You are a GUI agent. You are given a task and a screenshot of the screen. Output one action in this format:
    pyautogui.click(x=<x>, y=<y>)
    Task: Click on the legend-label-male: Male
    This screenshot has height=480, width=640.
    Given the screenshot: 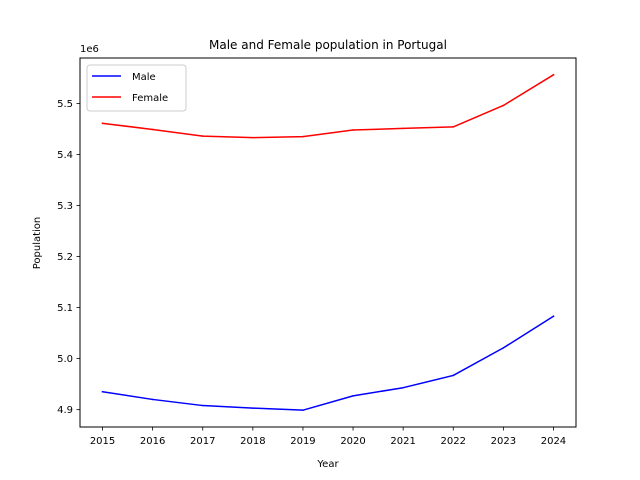 What is the action you would take?
    pyautogui.click(x=144, y=77)
    